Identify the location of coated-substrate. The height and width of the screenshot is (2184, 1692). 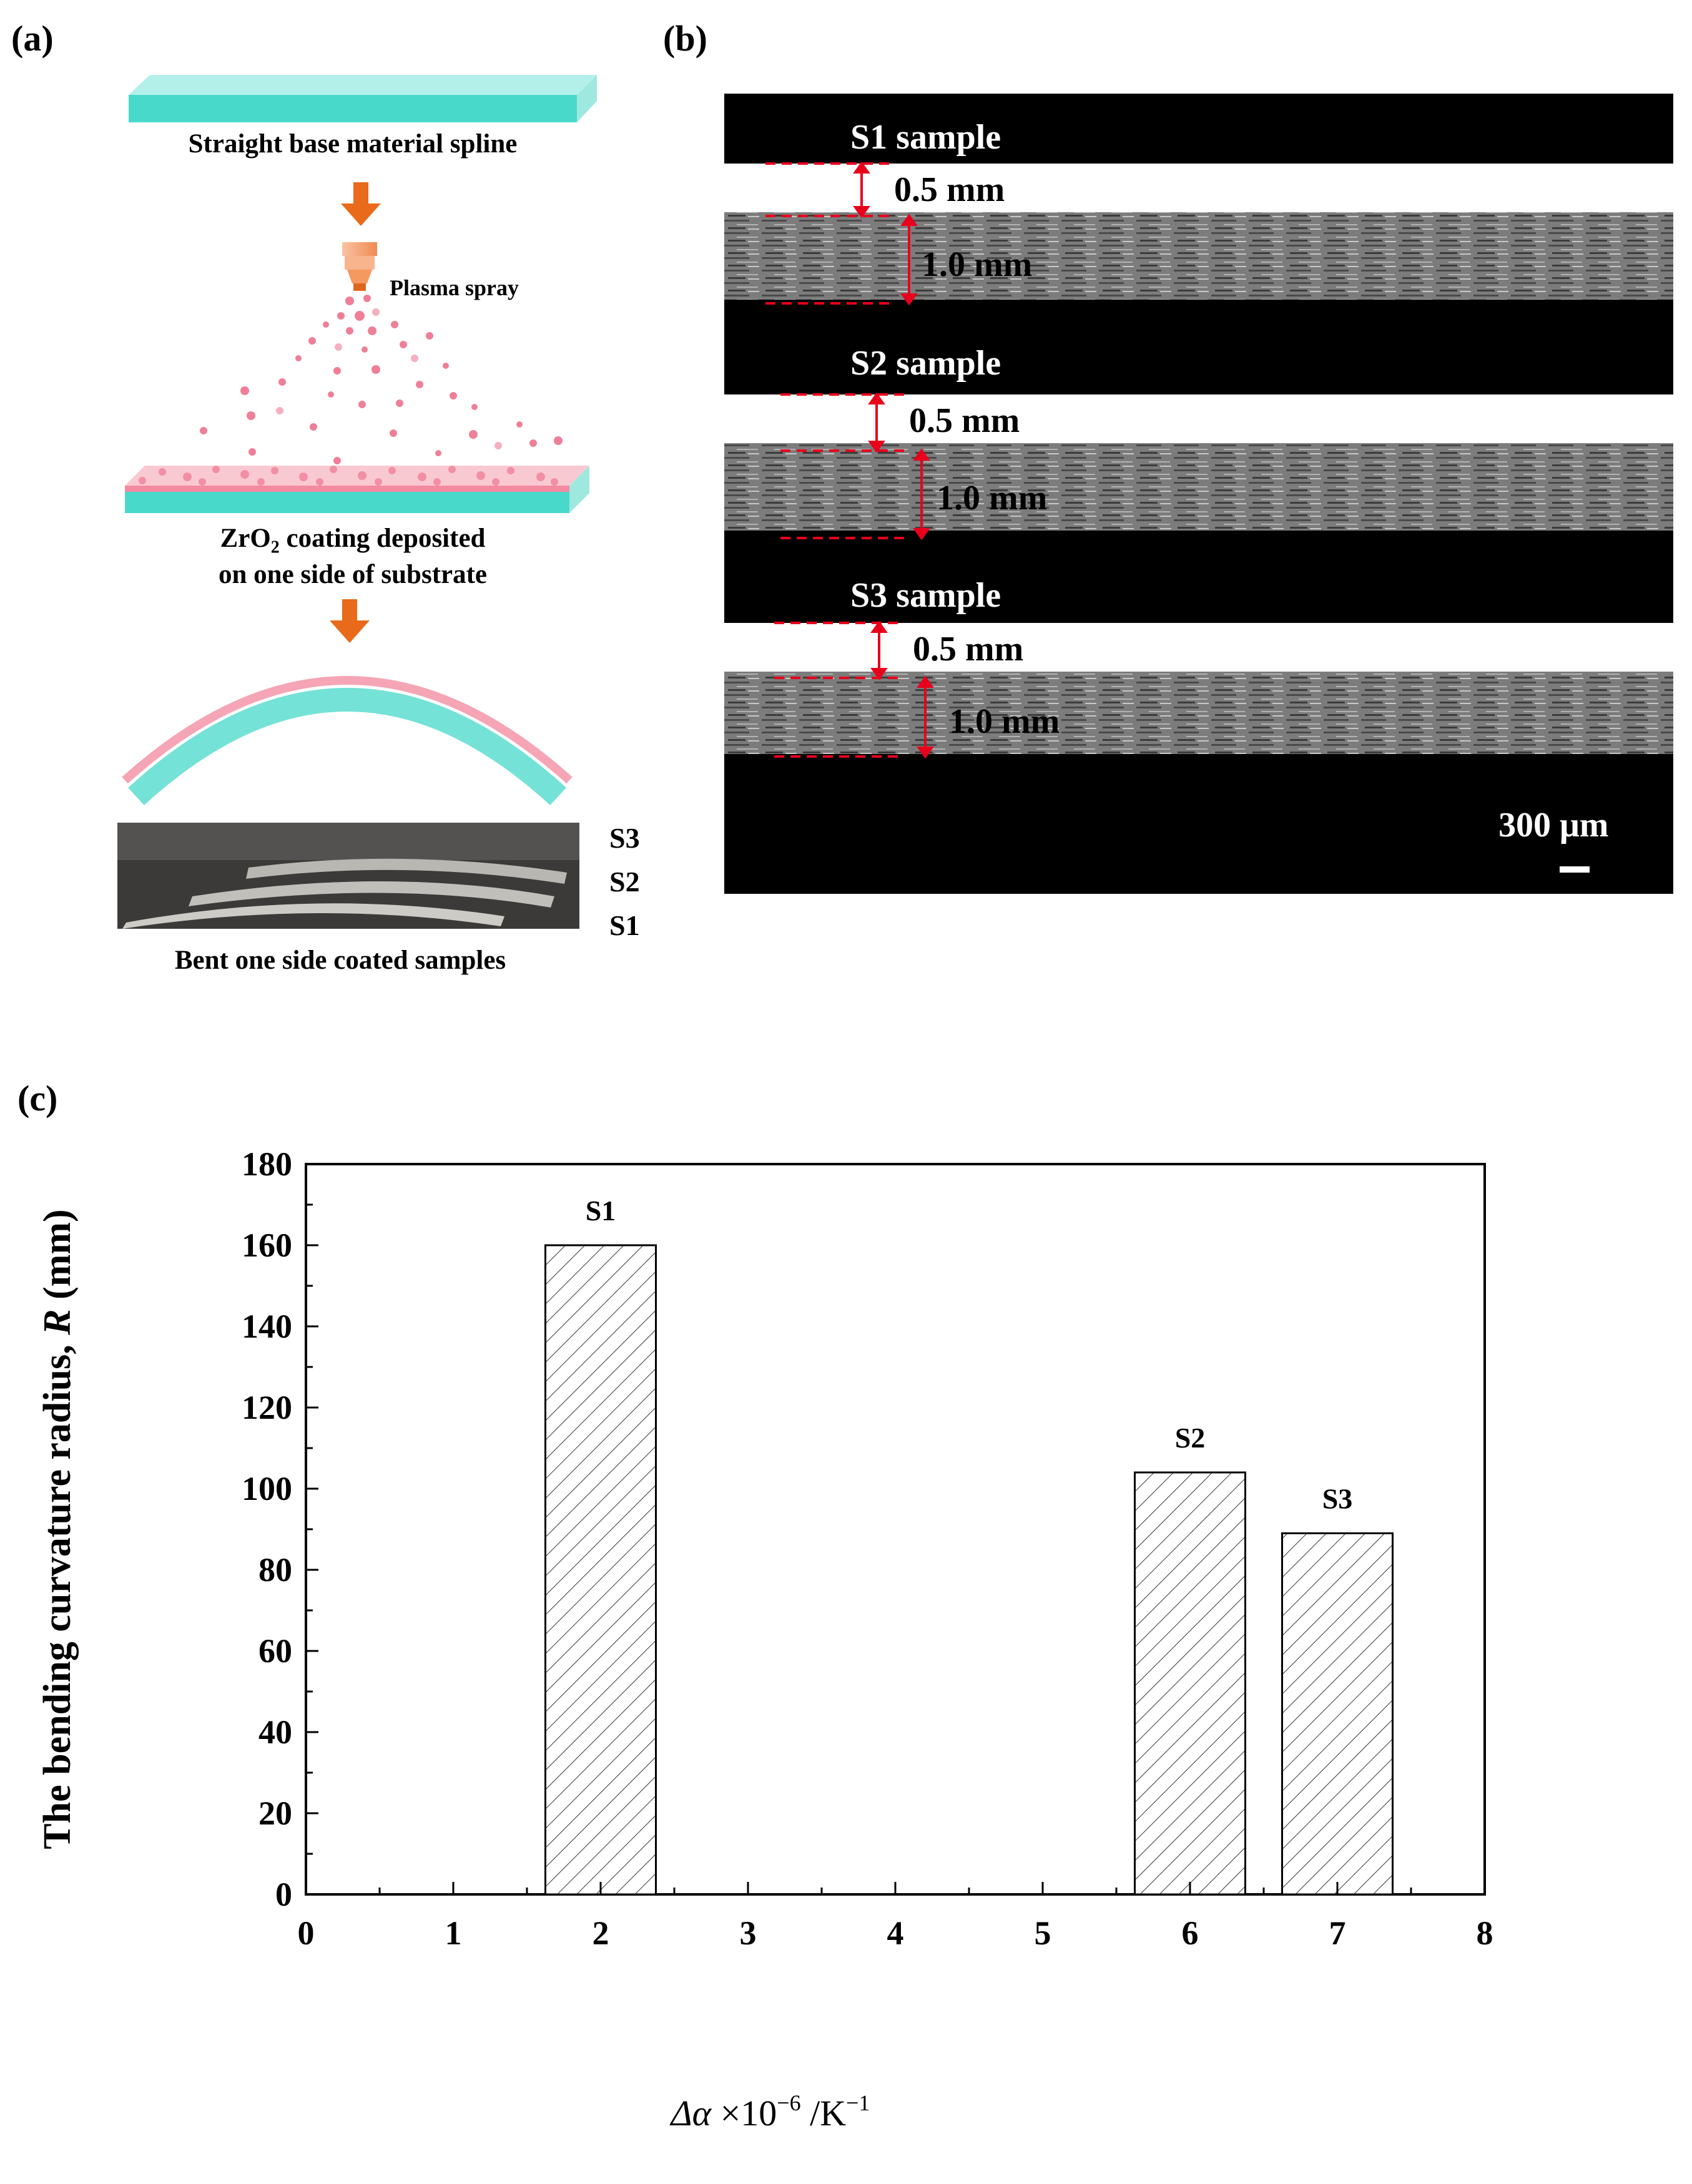
(357, 490).